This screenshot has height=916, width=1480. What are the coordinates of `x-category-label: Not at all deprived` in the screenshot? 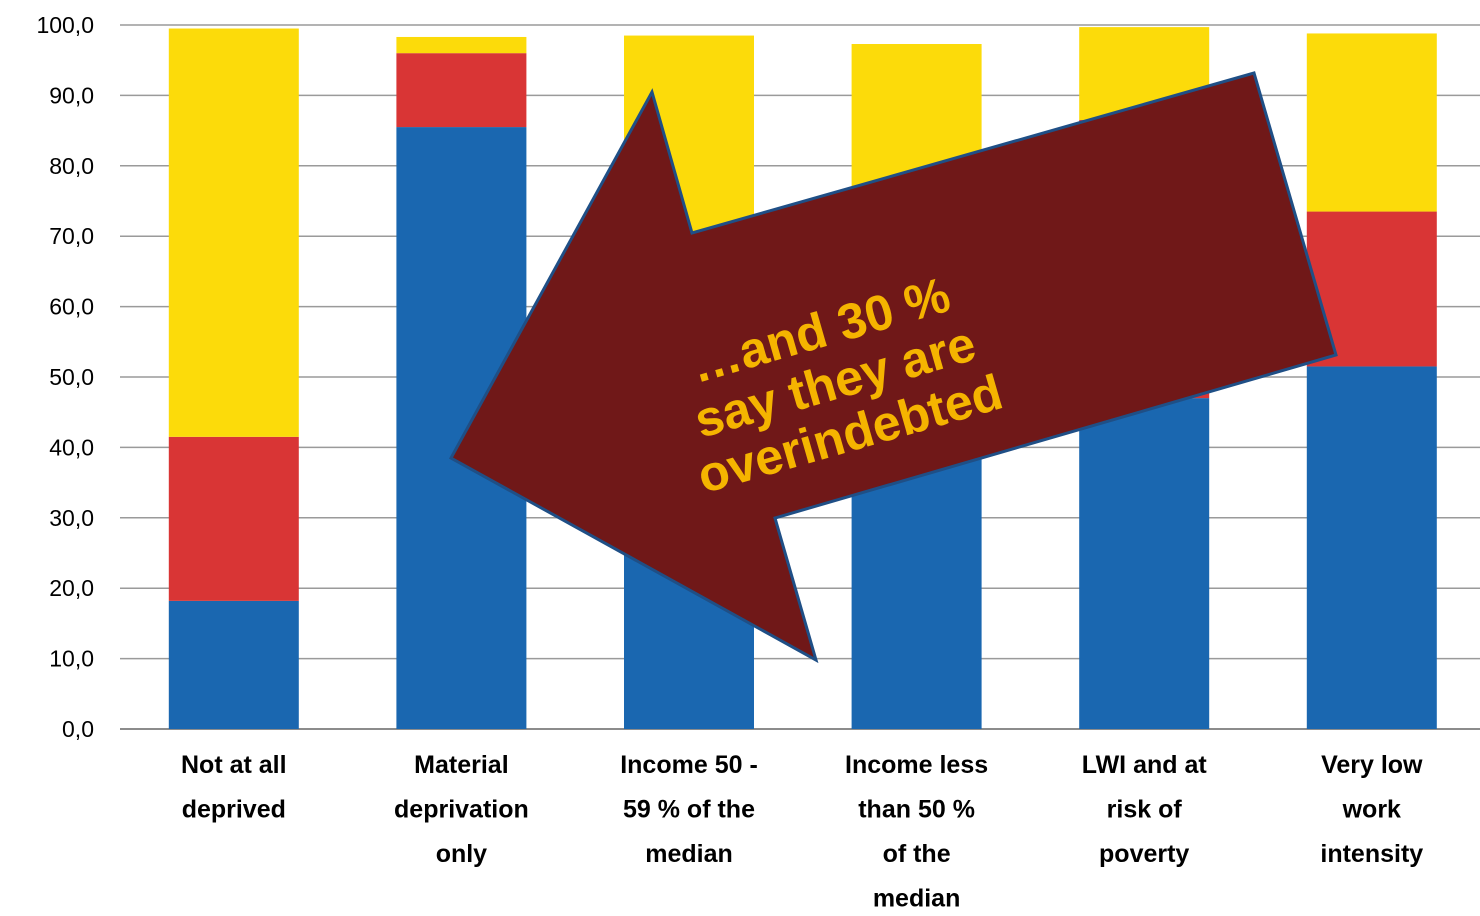 It's located at (234, 787).